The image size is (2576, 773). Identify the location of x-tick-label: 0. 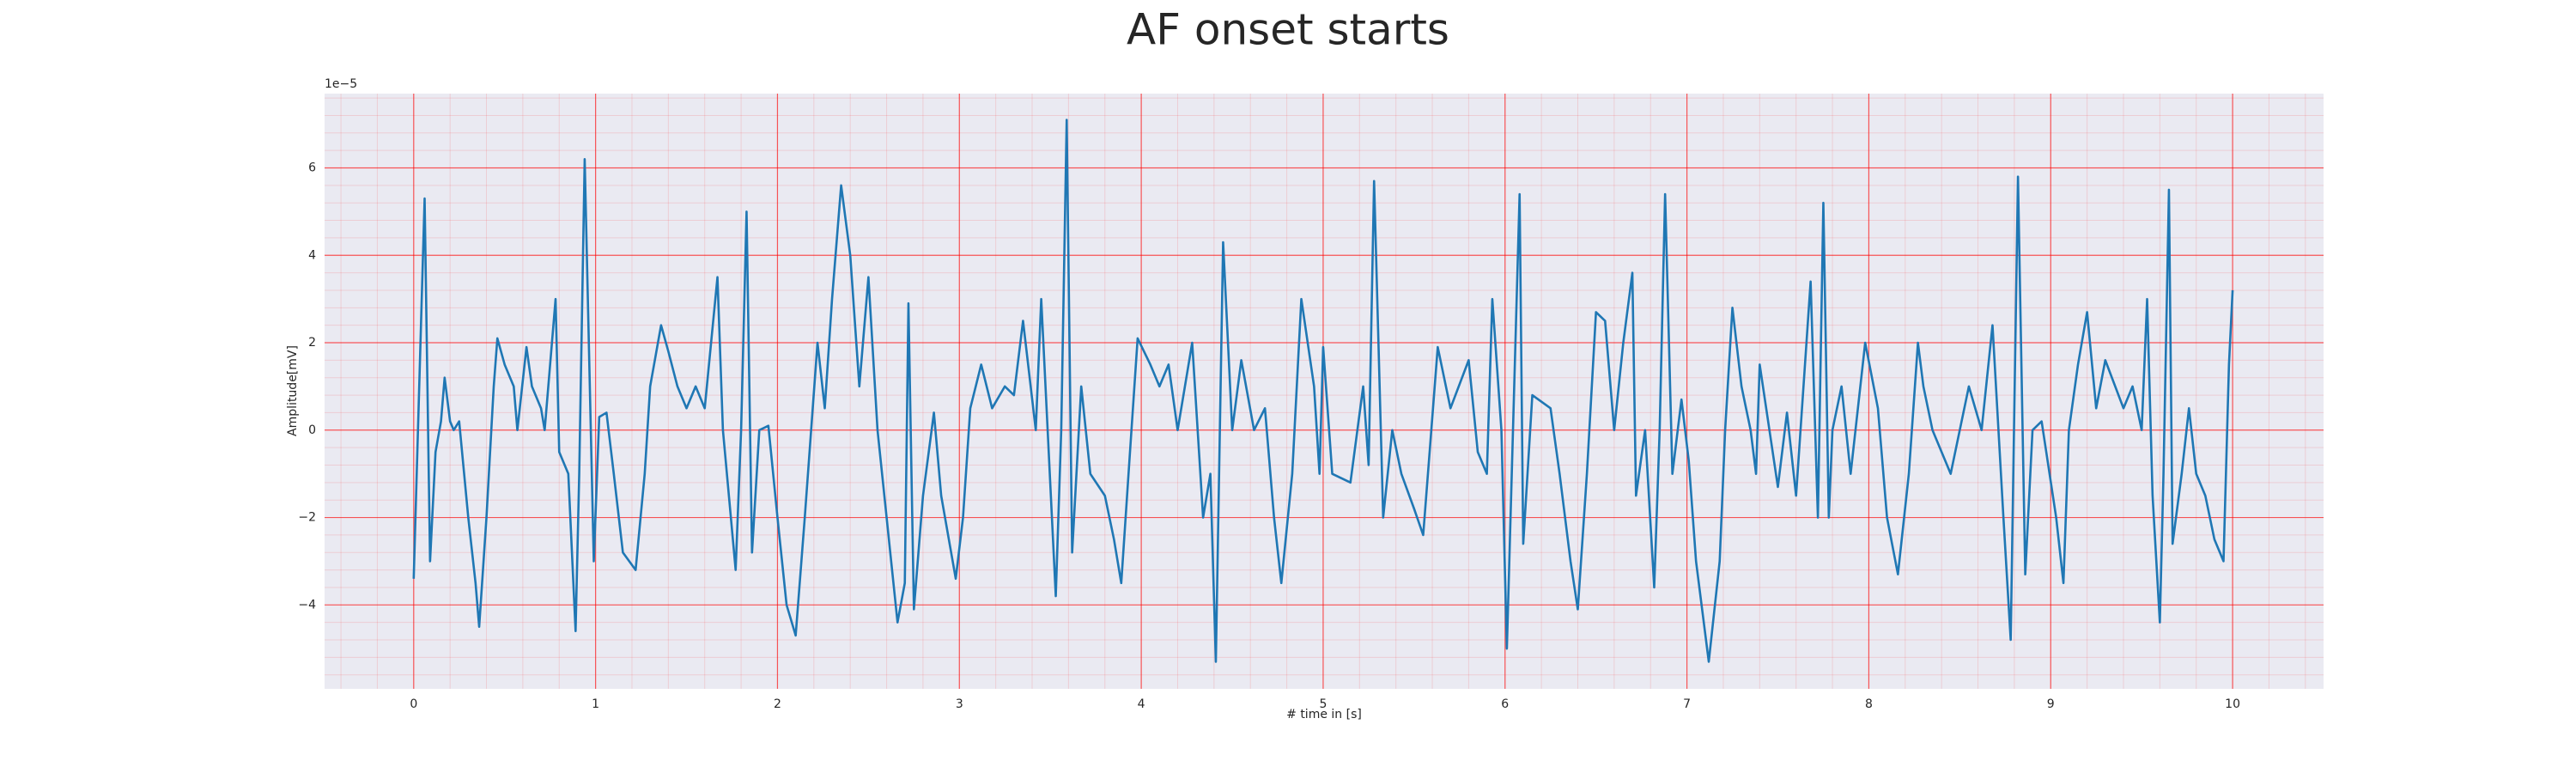
(413, 704).